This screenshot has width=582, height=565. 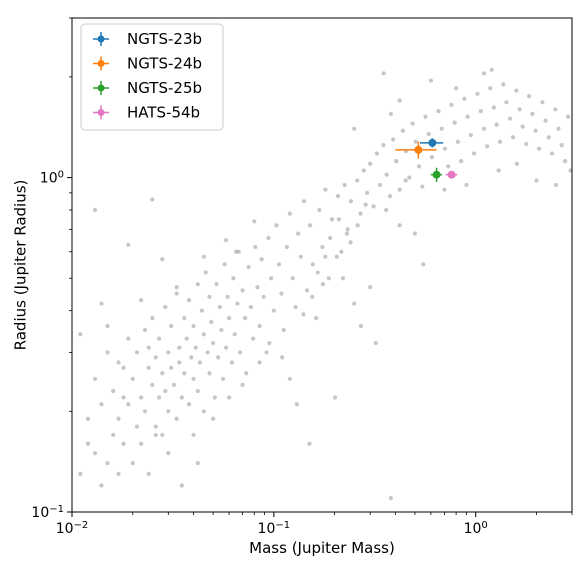 I want to click on x-tick-label: 100, so click(x=476, y=529).